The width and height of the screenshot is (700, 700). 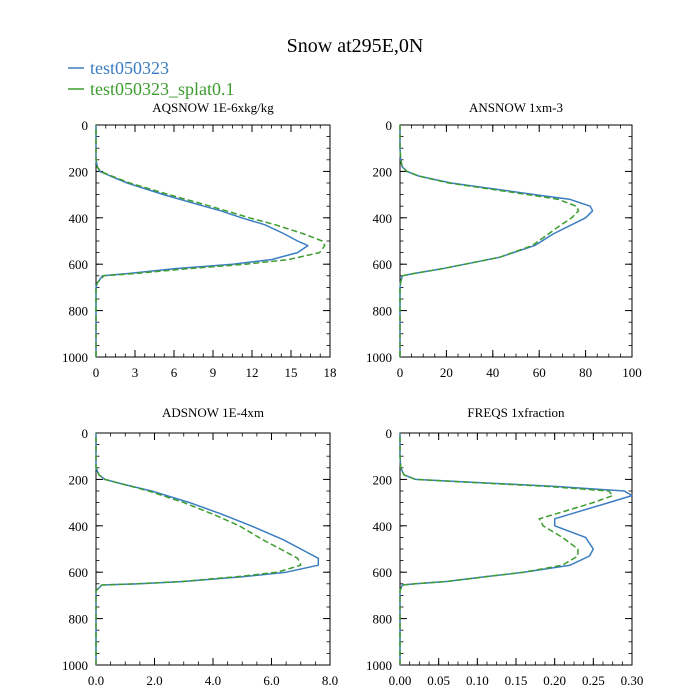 What do you see at coordinates (355, 46) in the screenshot?
I see `page-title: Snow at295E,0N` at bounding box center [355, 46].